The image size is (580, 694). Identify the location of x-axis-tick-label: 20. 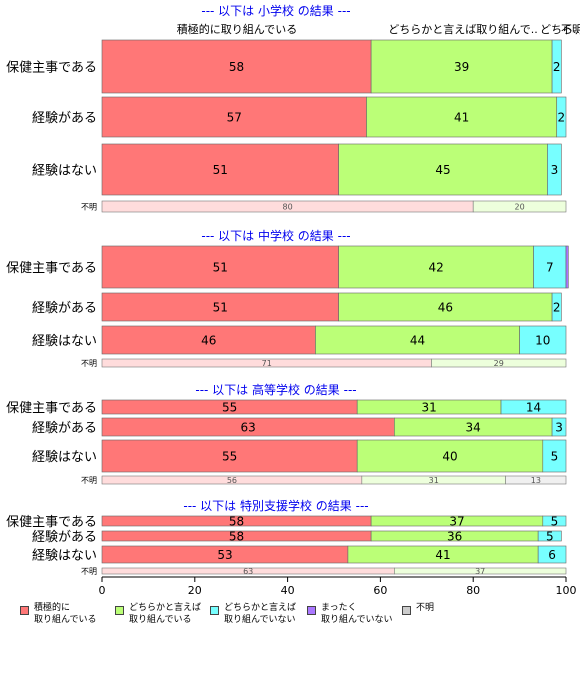
(195, 590).